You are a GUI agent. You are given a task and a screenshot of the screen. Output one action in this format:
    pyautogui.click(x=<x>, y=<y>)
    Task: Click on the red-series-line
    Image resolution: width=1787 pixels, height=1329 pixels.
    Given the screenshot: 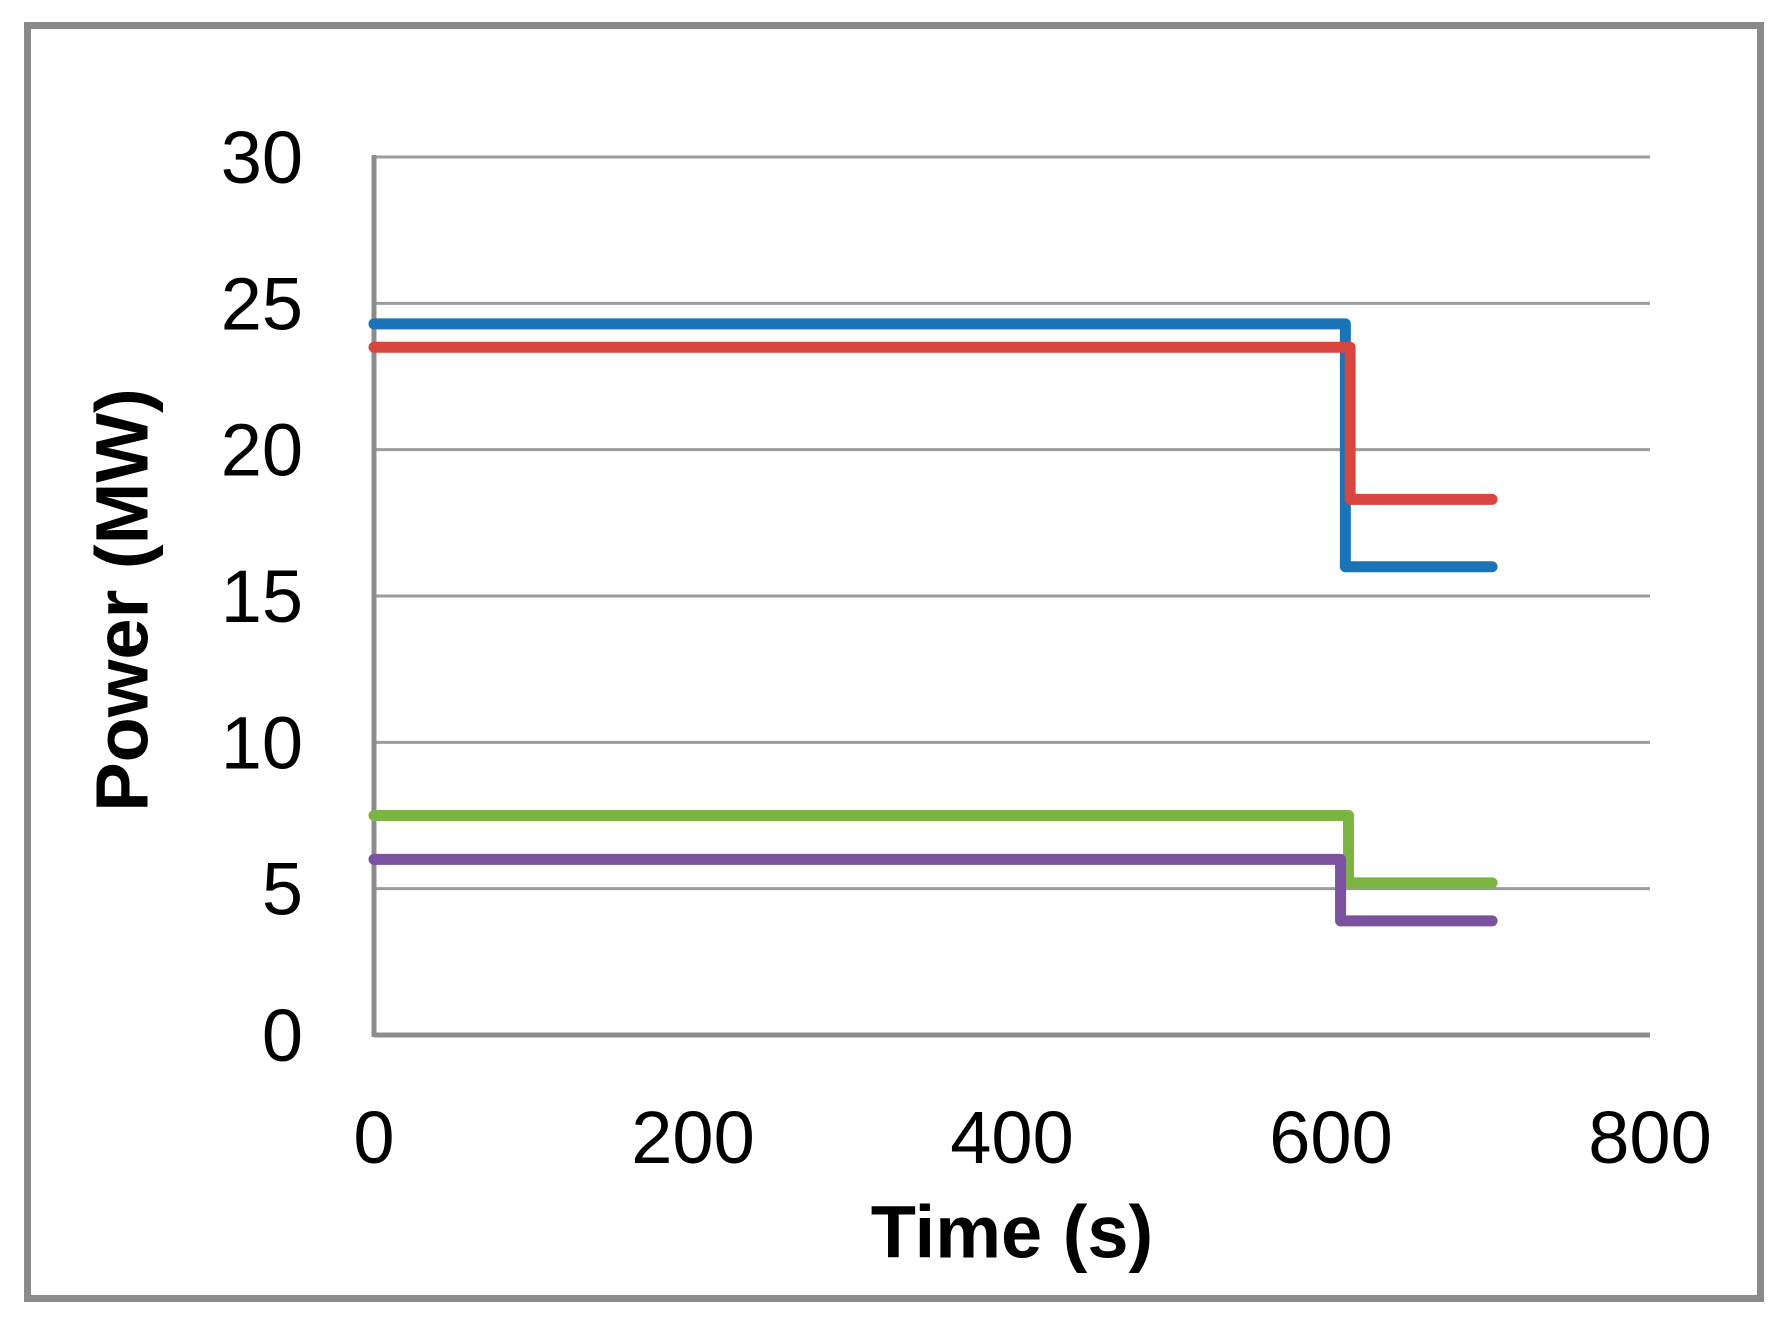 What is the action you would take?
    pyautogui.click(x=933, y=423)
    